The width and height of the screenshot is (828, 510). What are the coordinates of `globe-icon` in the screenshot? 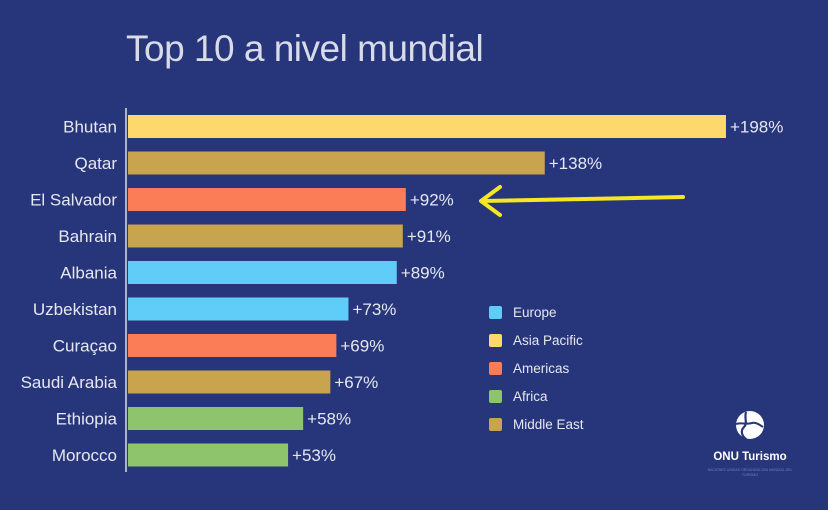 It's located at (750, 425).